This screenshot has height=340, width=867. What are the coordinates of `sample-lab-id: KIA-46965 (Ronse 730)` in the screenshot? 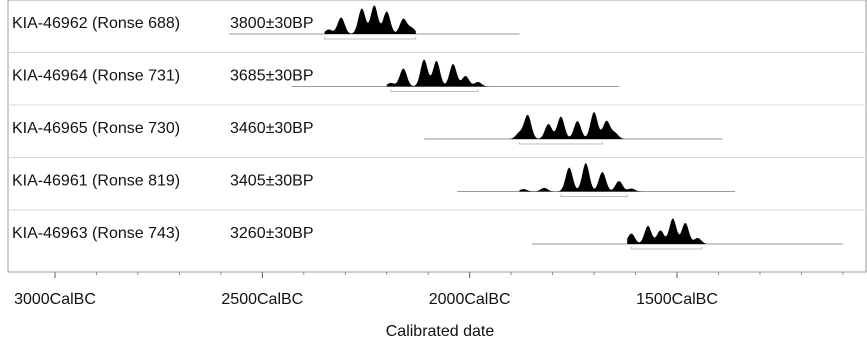 It's located at (96, 128).